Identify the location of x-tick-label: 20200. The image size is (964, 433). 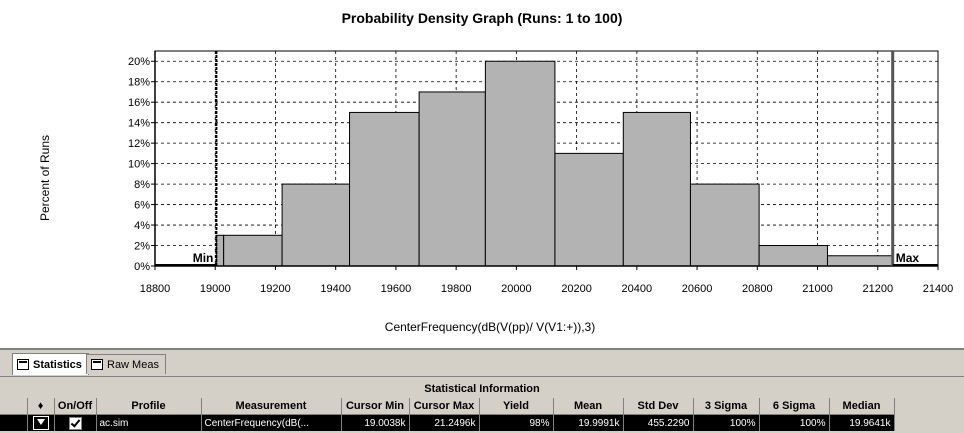
(576, 289).